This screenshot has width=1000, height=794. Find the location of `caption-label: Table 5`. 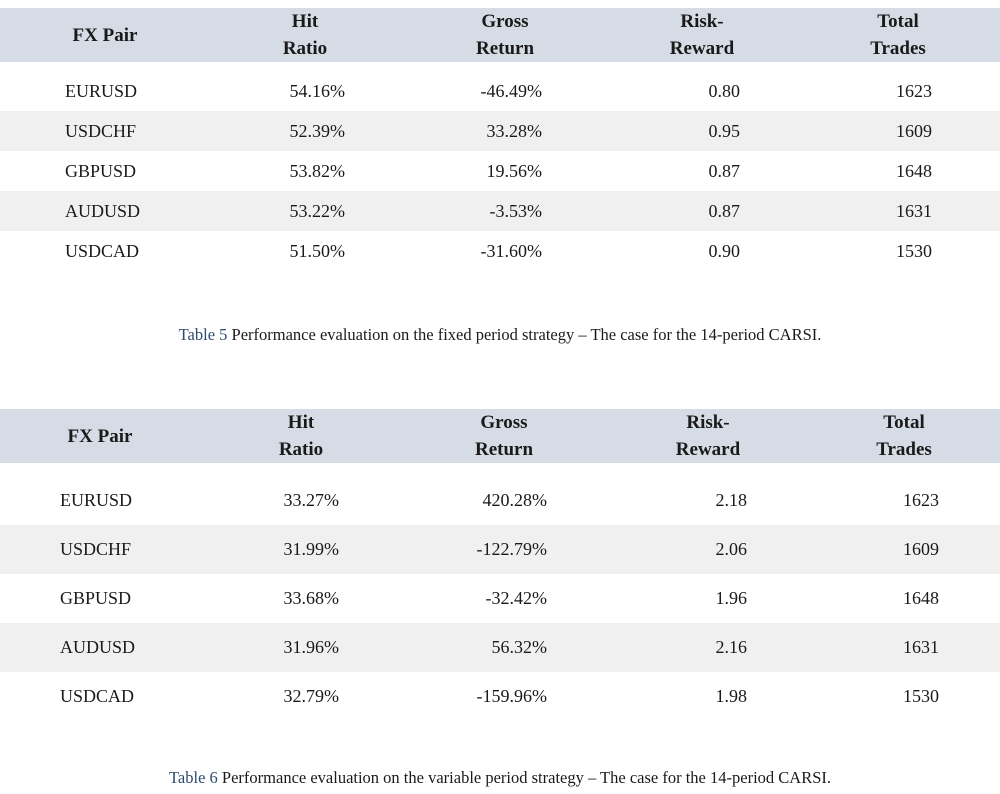

caption-label: Table 5 is located at coordinates (203, 334).